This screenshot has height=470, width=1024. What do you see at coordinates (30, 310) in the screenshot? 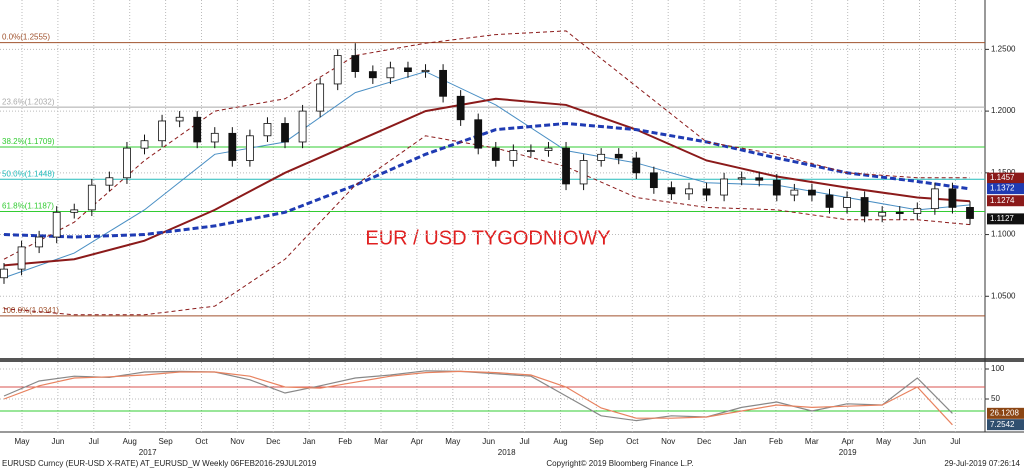
I see `fib-label: 100.0%(1.0341)` at bounding box center [30, 310].